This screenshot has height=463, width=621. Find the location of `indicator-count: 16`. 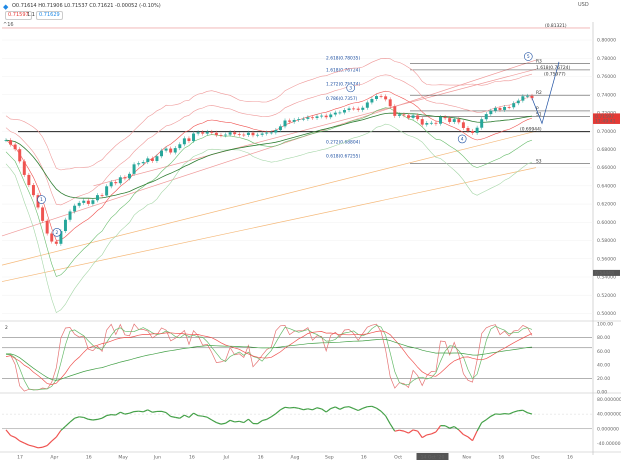

indicator-count: 16 is located at coordinates (10, 25).